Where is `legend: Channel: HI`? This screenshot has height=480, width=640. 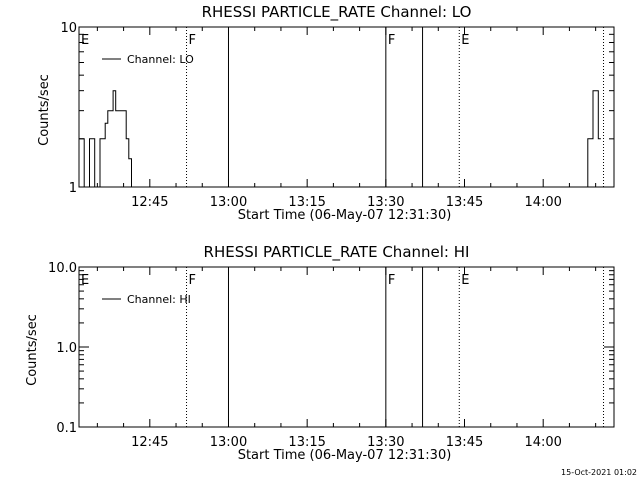
legend: Channel: HI is located at coordinates (146, 299).